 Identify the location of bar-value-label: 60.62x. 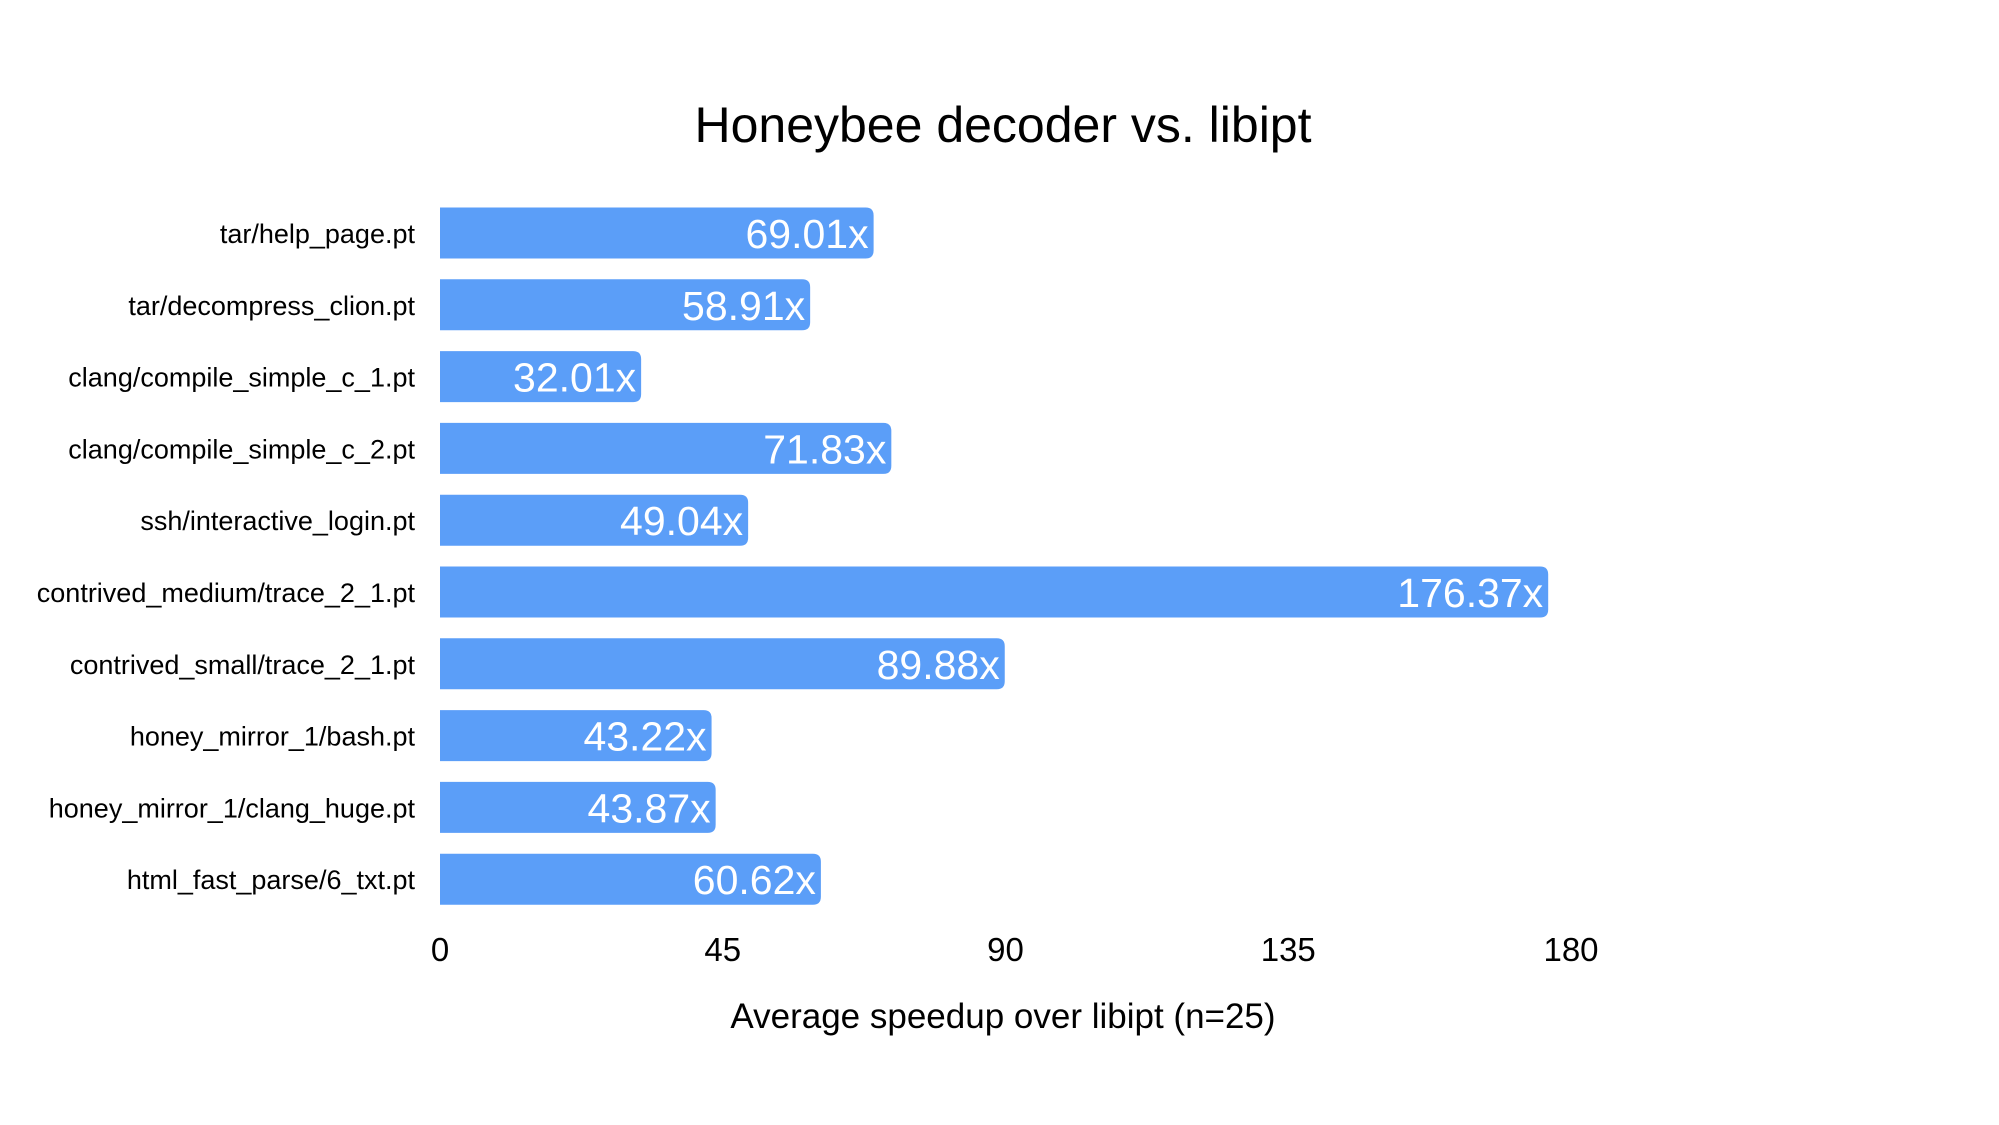
(755, 880).